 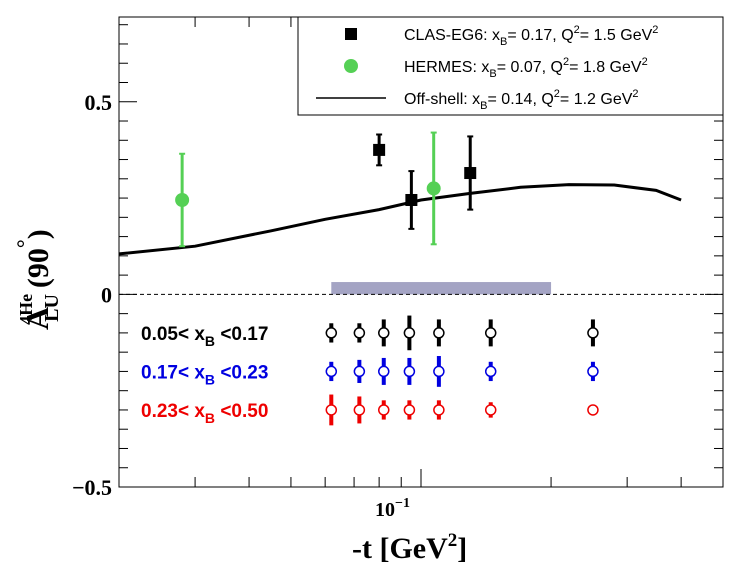 What do you see at coordinates (92, 487) in the screenshot?
I see `y-tick-label: −0.5` at bounding box center [92, 487].